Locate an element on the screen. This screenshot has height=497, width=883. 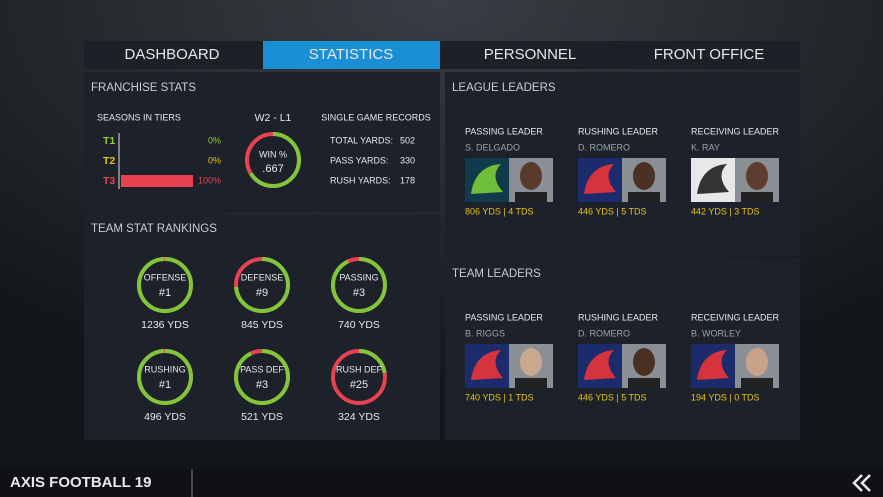
record-label: RUSH YARDS: is located at coordinates (360, 180).